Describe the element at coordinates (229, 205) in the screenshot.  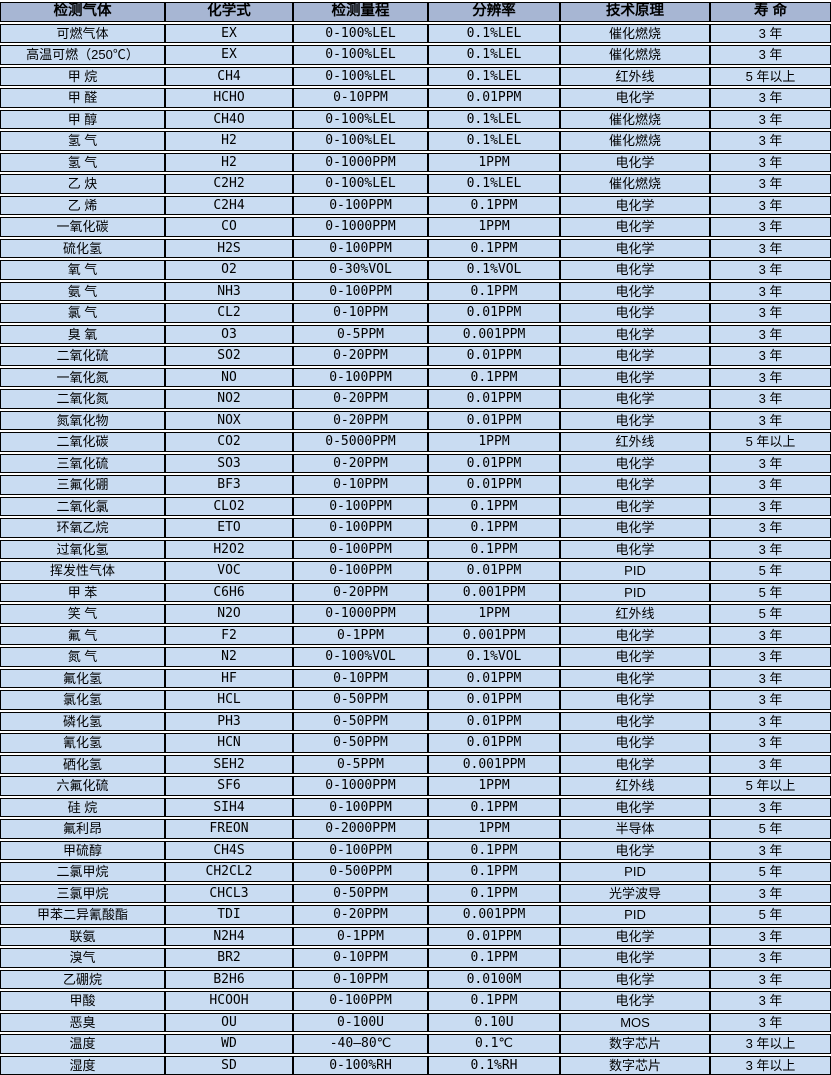
I see `cell-formula: C2H4` at that location.